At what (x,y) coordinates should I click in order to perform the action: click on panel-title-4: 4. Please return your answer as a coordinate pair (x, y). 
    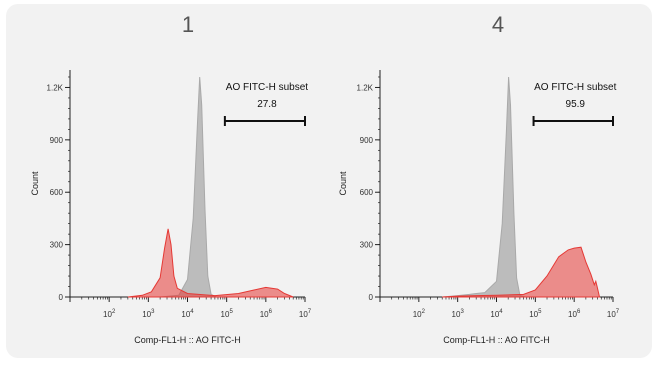
    Looking at the image, I should click on (498, 24).